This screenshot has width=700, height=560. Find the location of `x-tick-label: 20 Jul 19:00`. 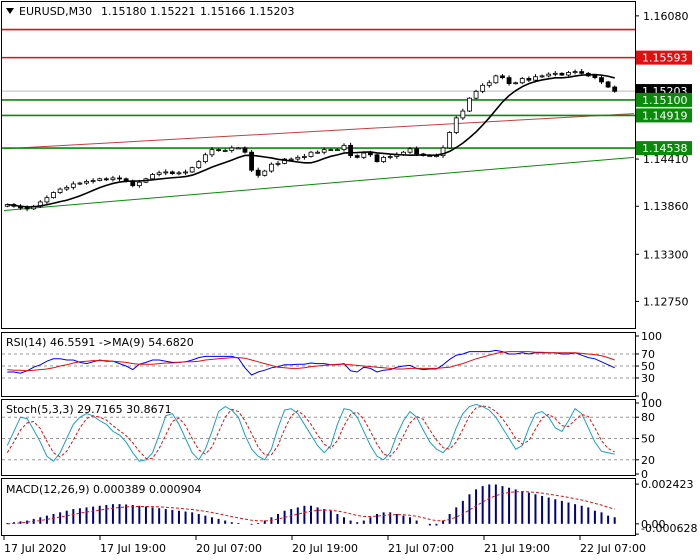

x-tick-label: 20 Jul 19:00 is located at coordinates (325, 548).